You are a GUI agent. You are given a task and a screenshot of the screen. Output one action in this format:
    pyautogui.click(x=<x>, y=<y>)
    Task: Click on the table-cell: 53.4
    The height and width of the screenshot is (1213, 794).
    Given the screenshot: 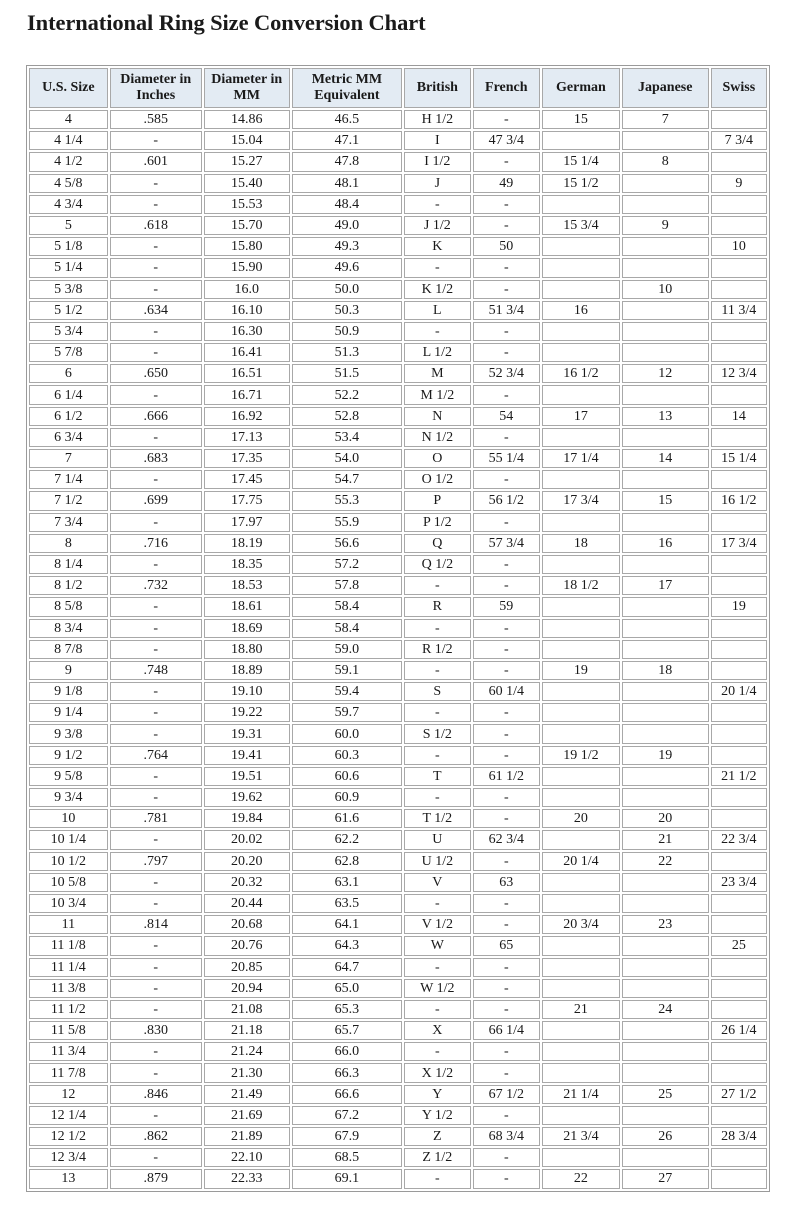 What is the action you would take?
    pyautogui.click(x=347, y=437)
    